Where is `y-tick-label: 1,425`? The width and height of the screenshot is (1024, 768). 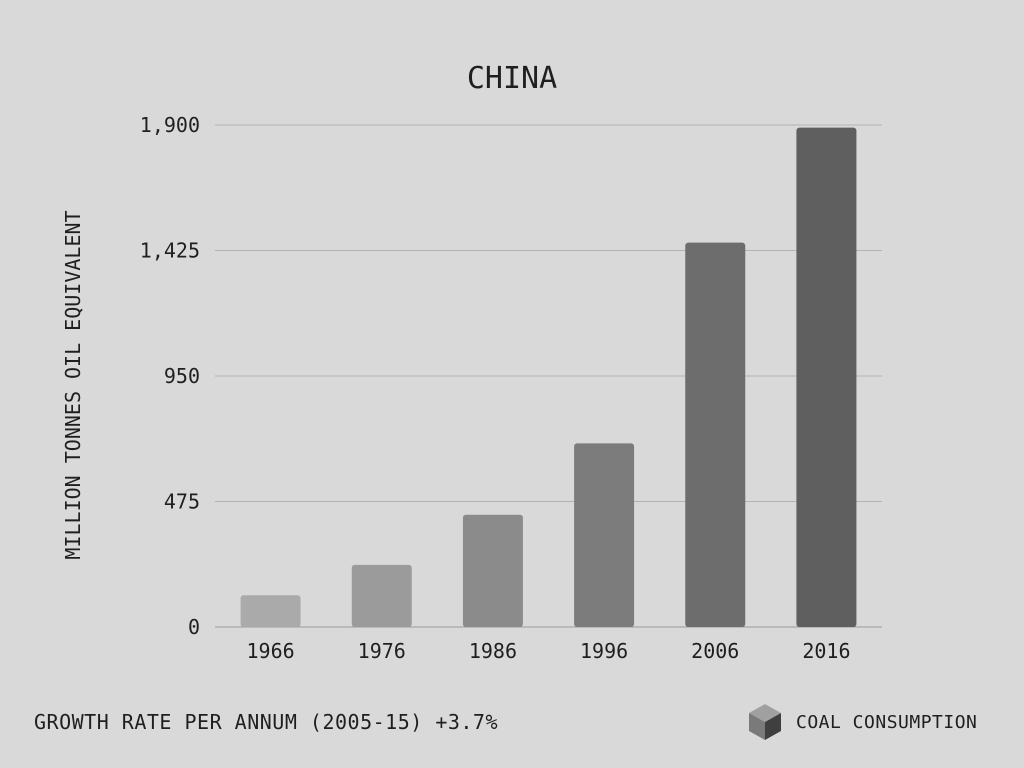 y-tick-label: 1,425 is located at coordinates (170, 251).